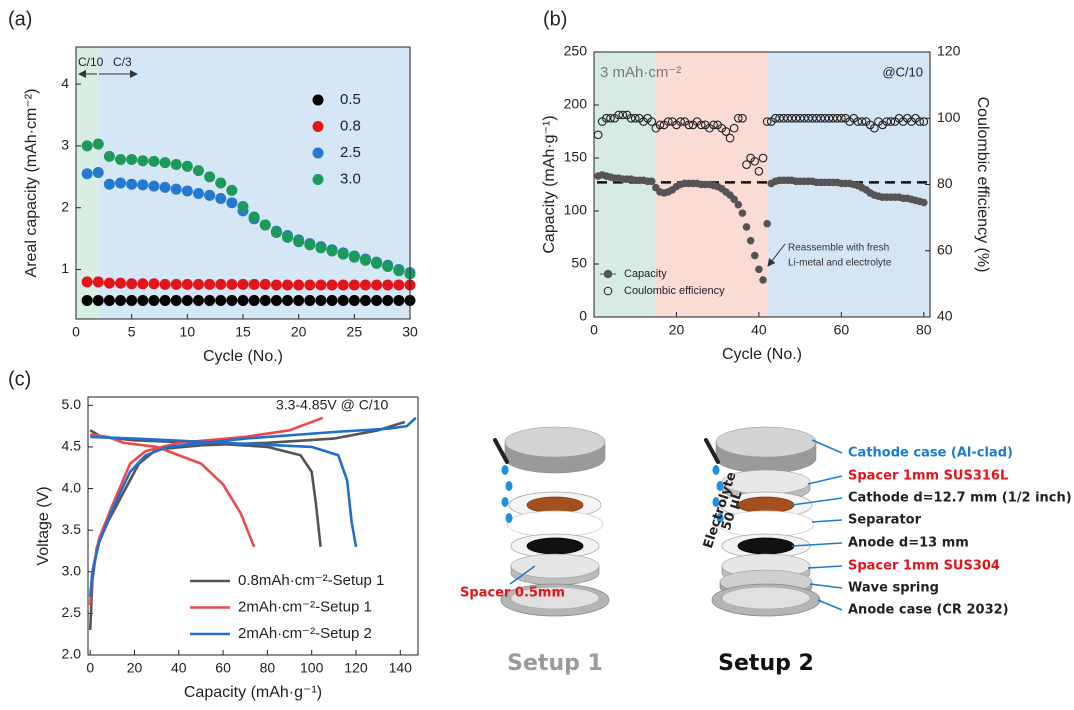 The width and height of the screenshot is (1074, 710). Describe the element at coordinates (885, 520) in the screenshot. I see `part-label: Separator` at that location.